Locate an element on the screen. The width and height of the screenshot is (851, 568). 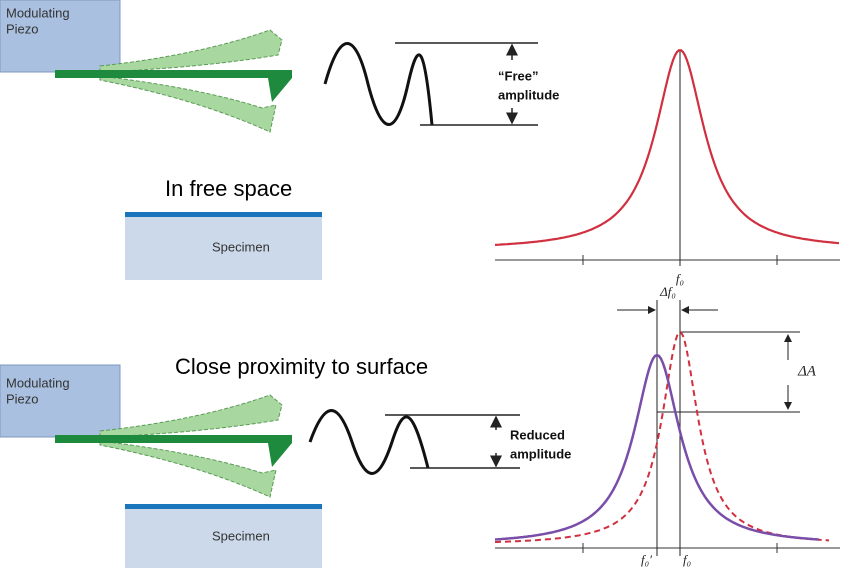
caption: In free space is located at coordinates (228, 188).